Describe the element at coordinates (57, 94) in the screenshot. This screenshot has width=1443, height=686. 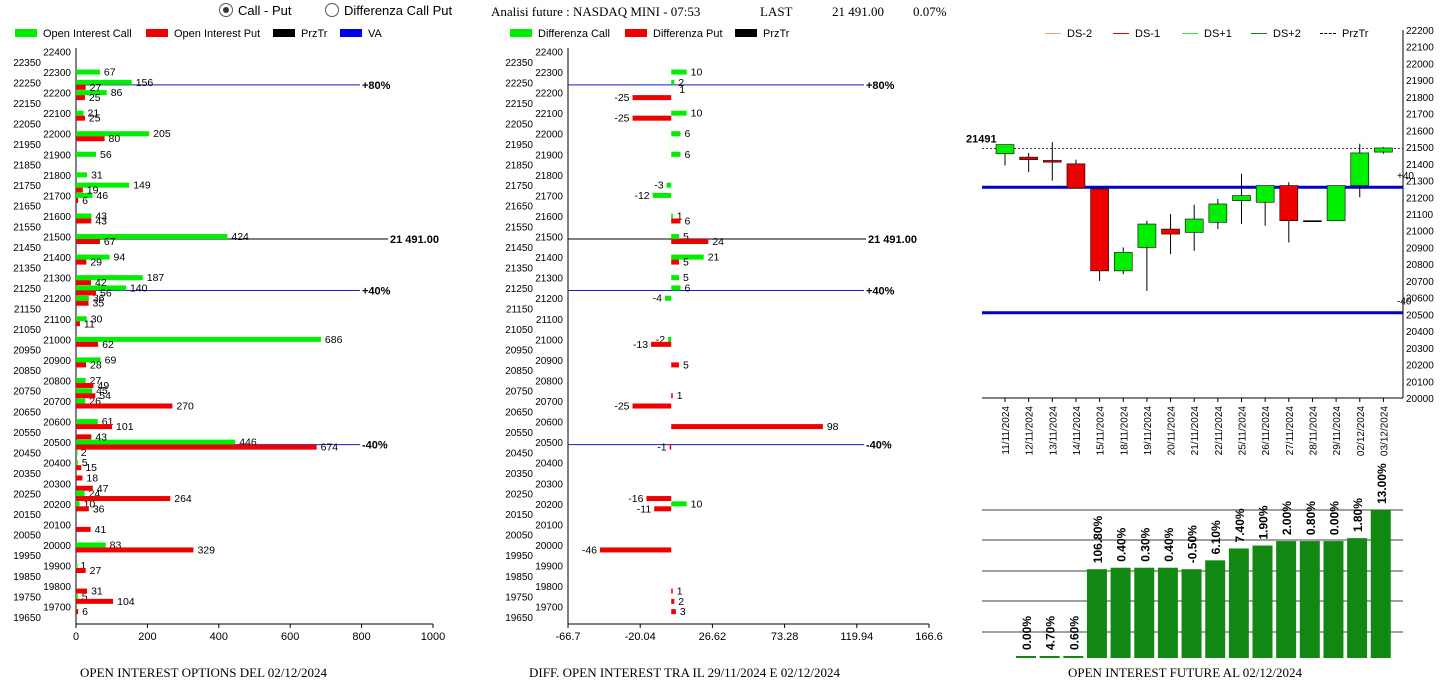
I see `strike-label: 22200` at that location.